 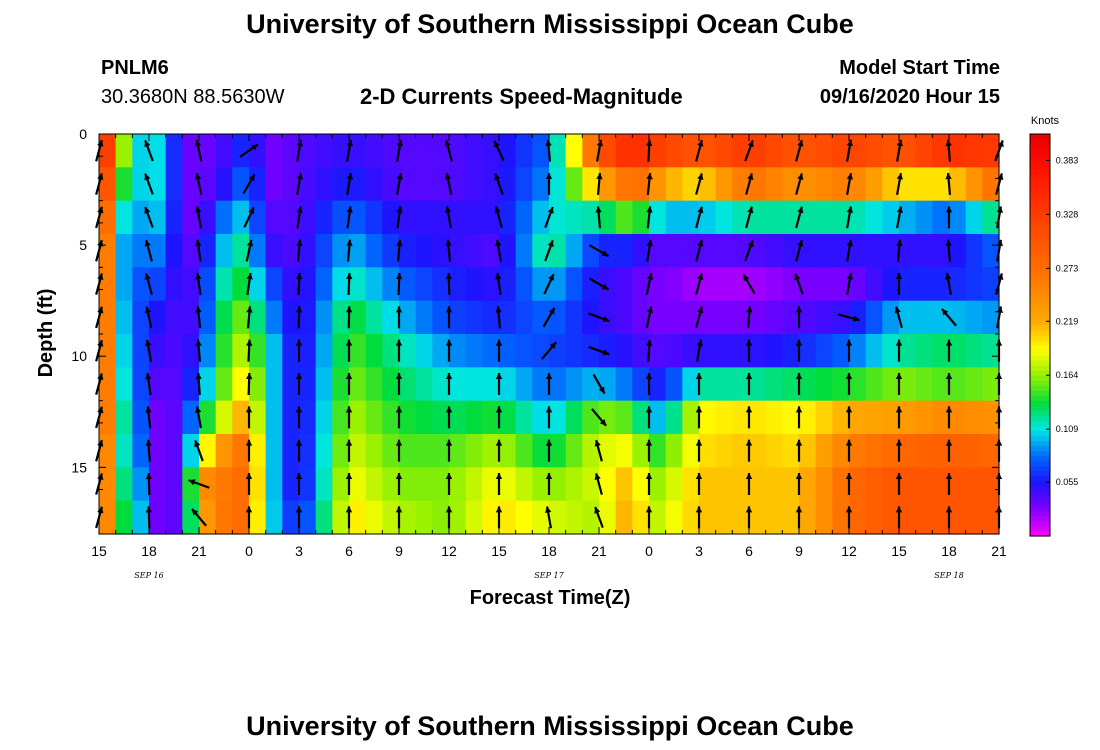 What do you see at coordinates (149, 551) in the screenshot?
I see `x-tick-label: 18` at bounding box center [149, 551].